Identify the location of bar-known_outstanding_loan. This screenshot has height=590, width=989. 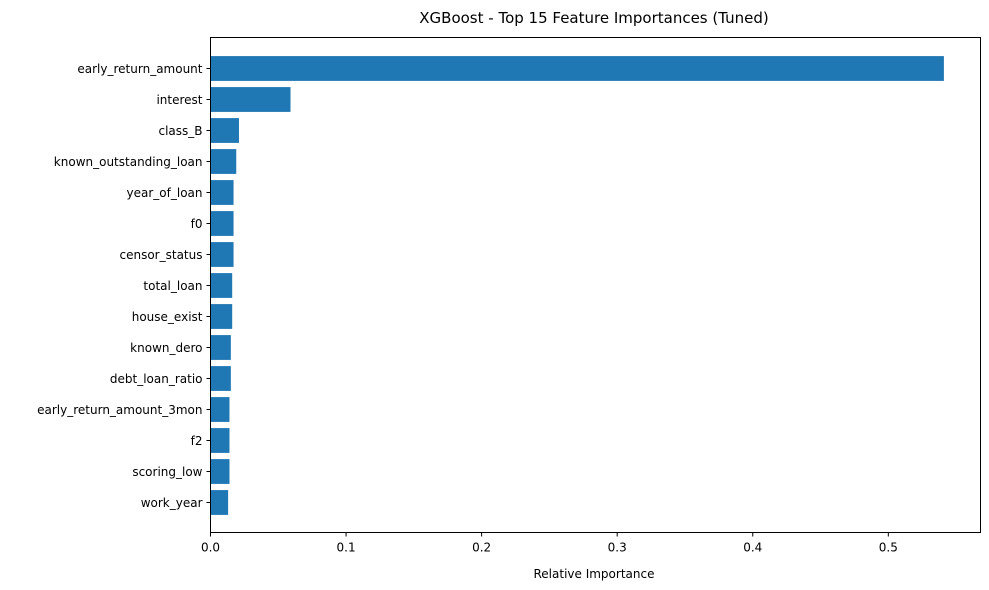
(223, 161).